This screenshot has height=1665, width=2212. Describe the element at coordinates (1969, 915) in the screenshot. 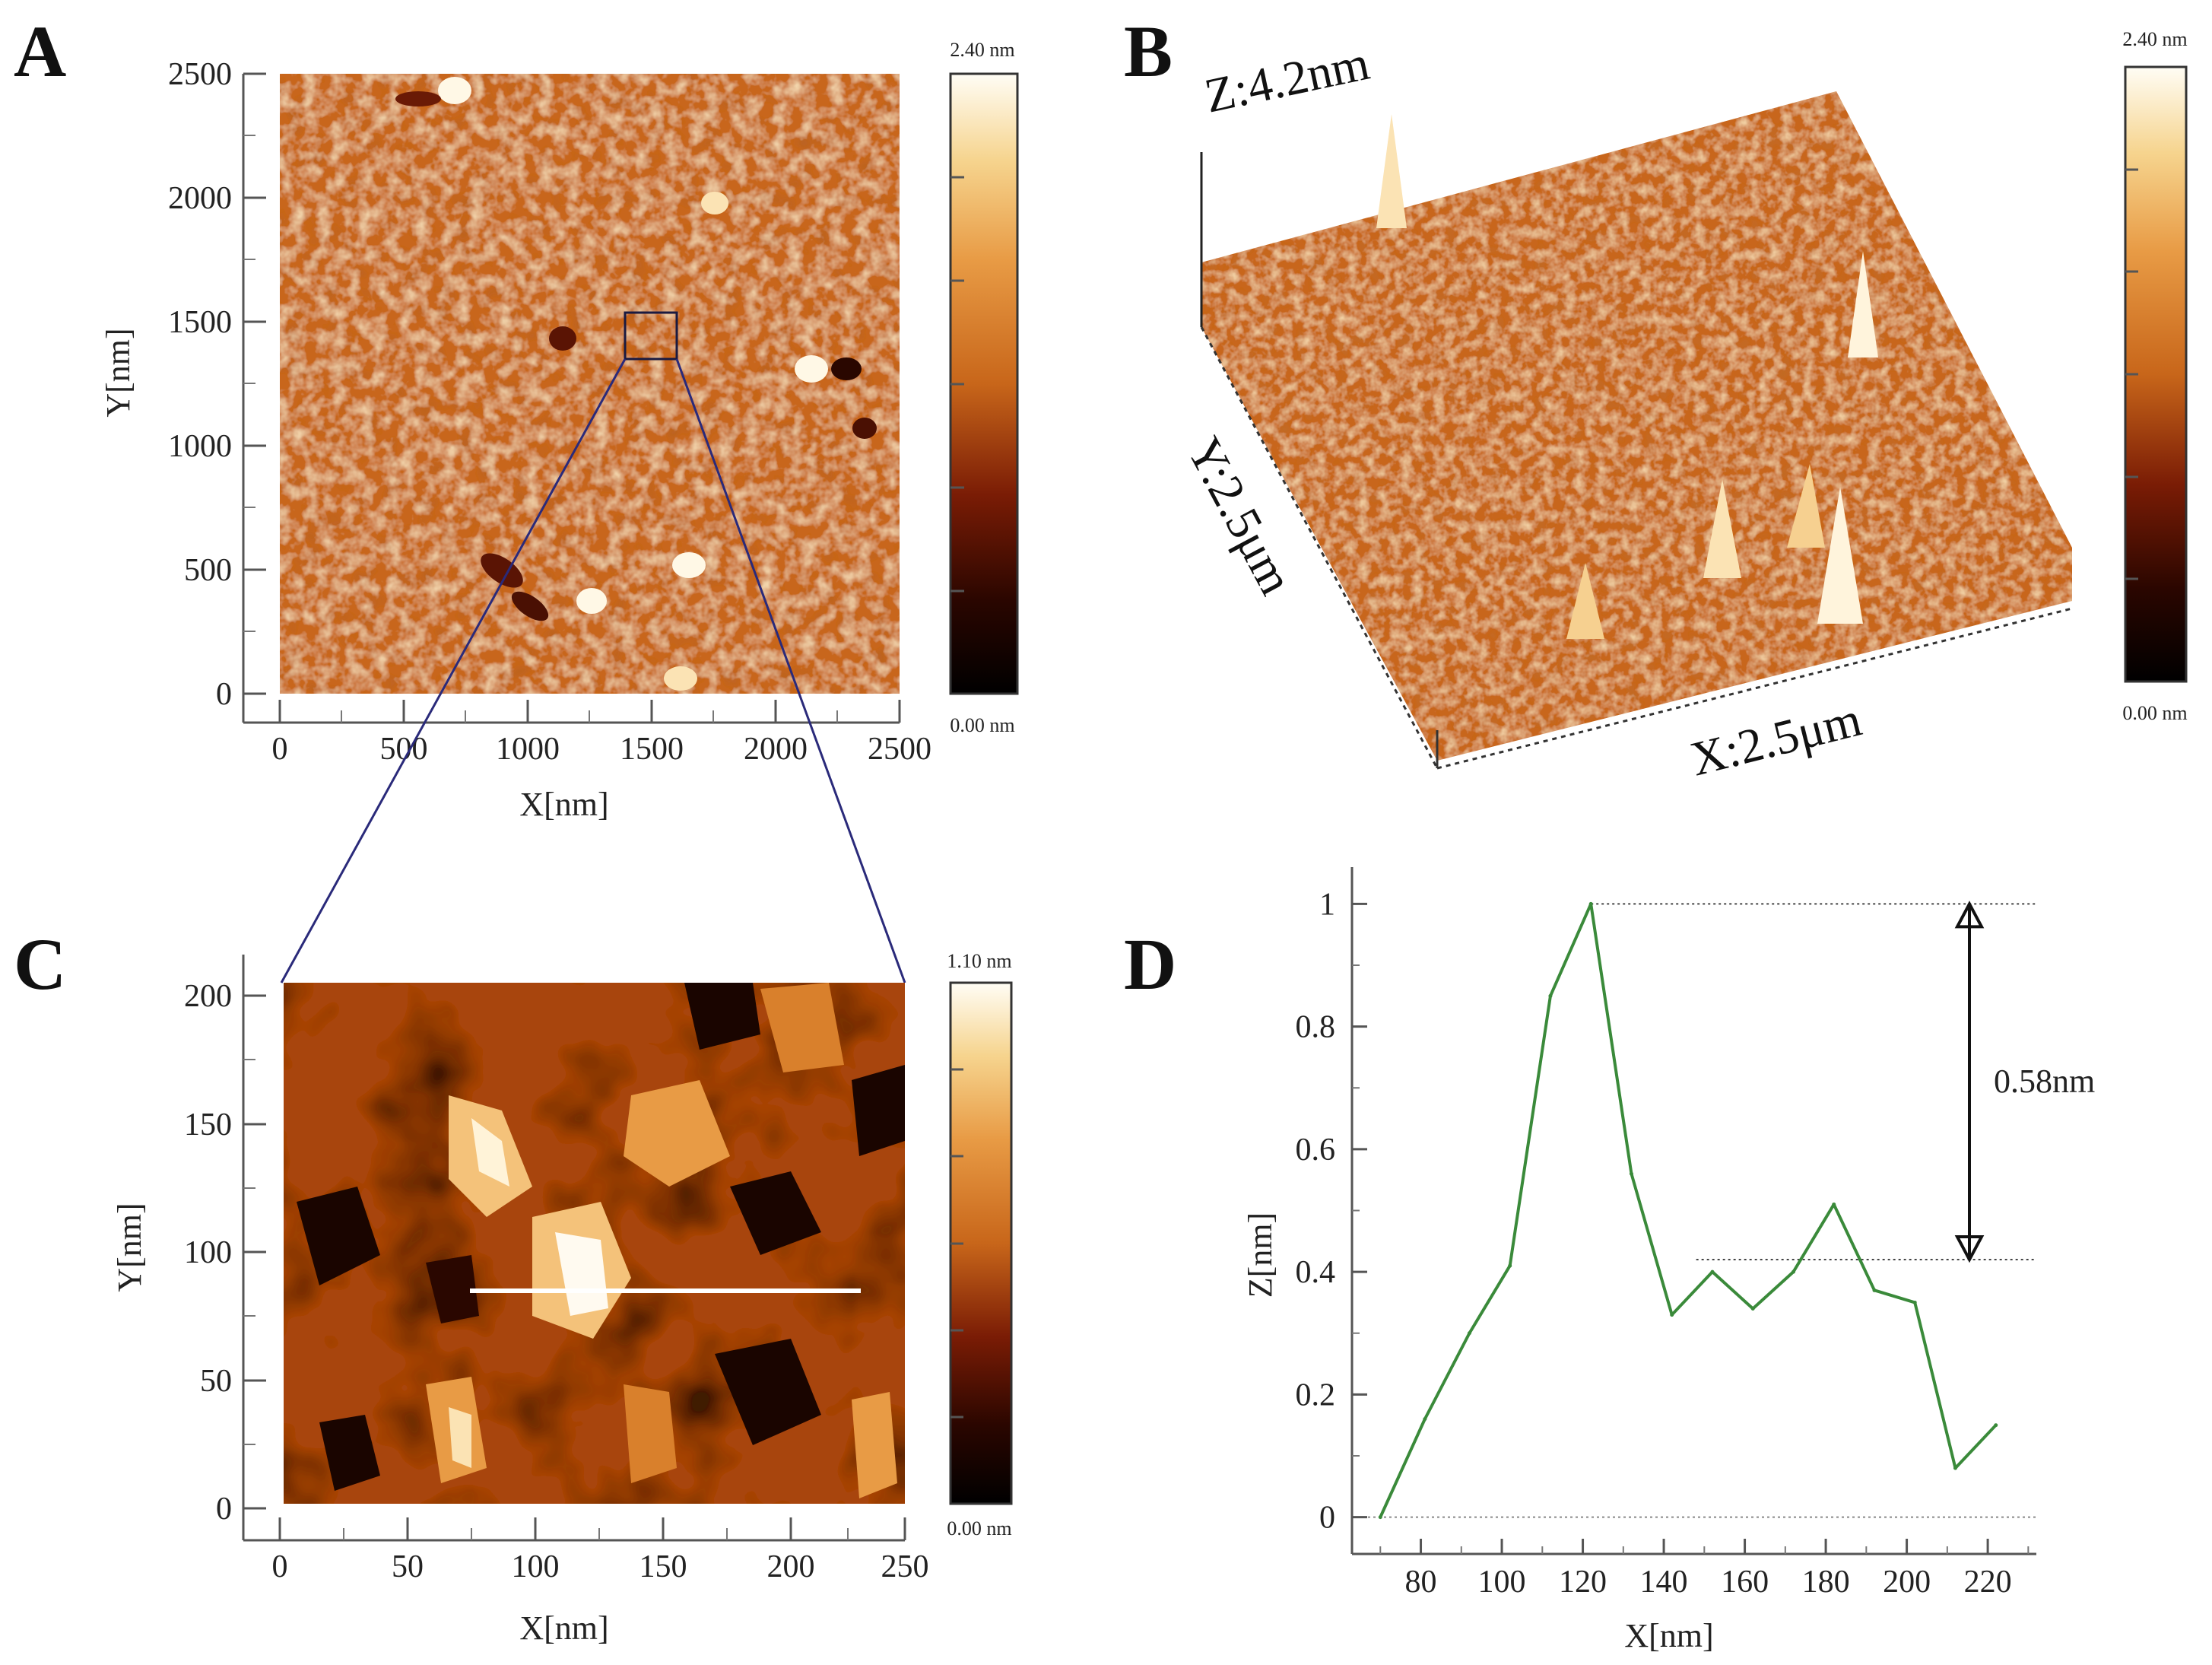

I see `panel-d-arrowhead-top` at that location.